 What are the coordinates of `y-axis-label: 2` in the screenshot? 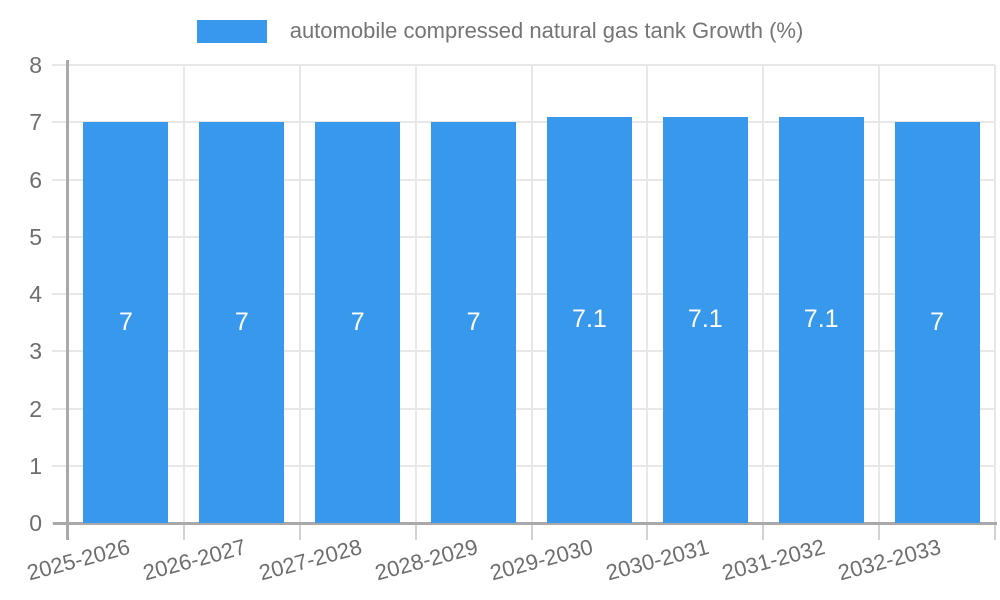 It's located at (35, 408).